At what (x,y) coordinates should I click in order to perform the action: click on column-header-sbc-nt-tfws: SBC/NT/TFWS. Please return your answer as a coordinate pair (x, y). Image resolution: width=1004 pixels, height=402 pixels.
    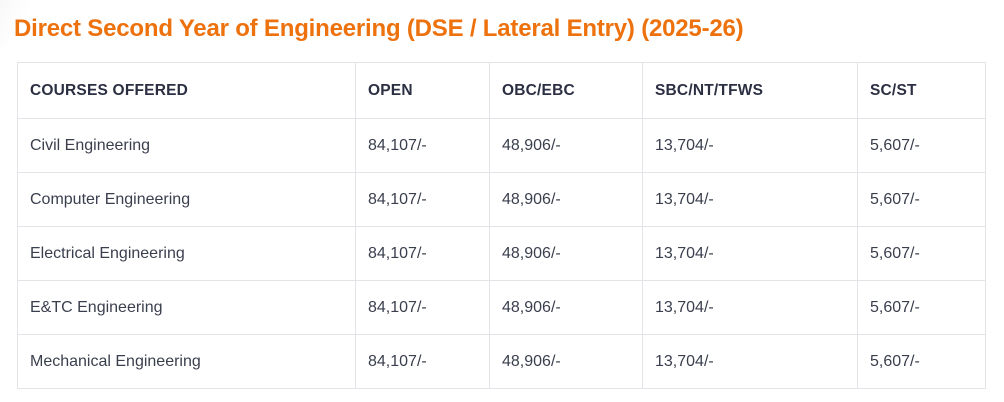
    Looking at the image, I should click on (750, 90).